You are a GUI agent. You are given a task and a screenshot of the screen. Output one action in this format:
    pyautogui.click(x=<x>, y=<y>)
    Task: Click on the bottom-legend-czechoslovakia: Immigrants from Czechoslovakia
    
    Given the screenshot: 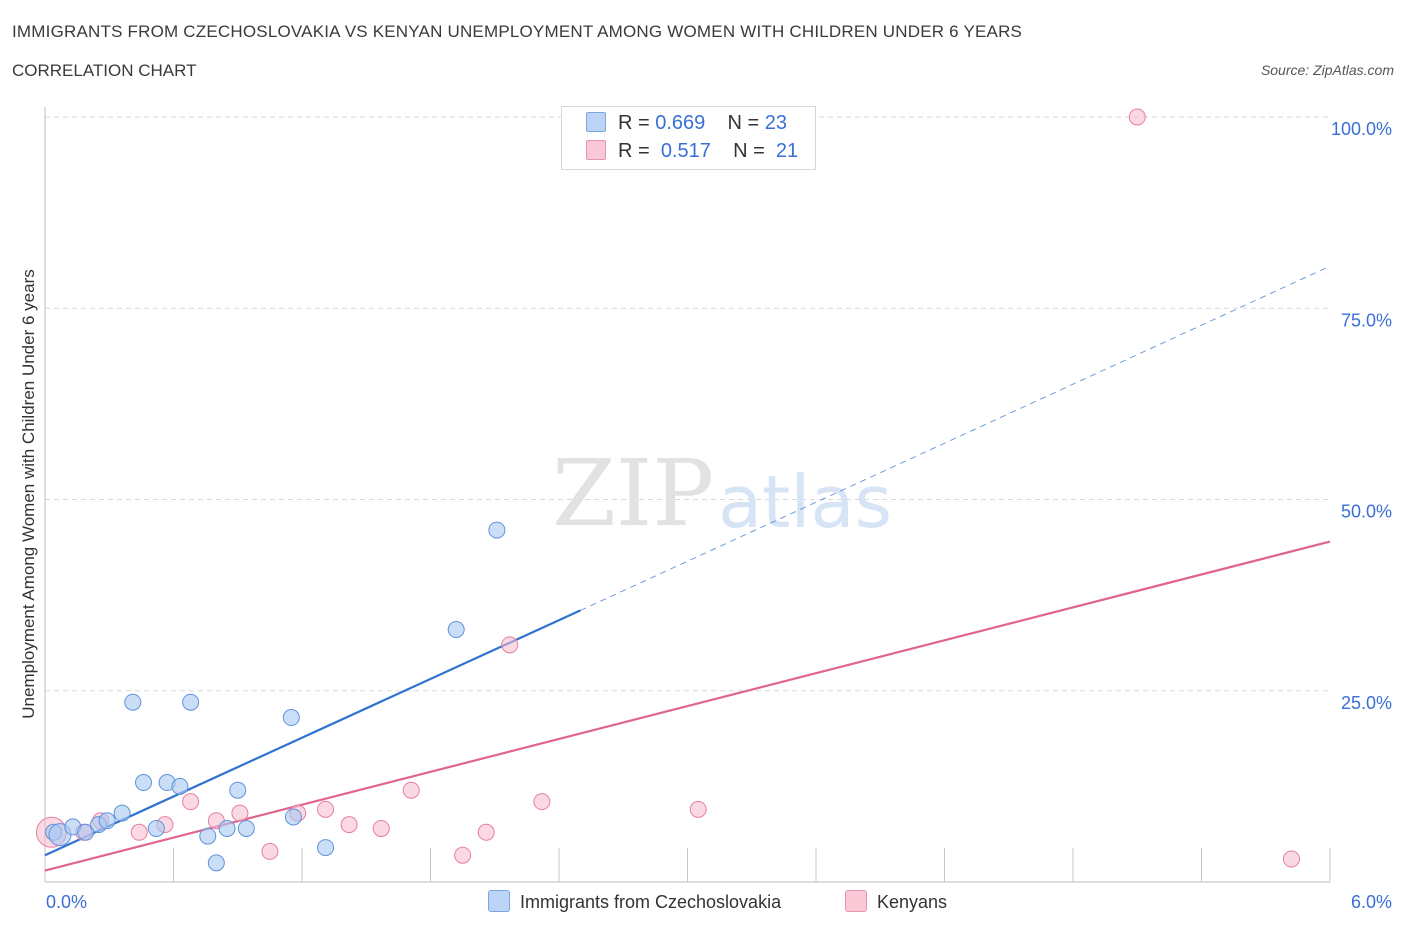 What is the action you would take?
    pyautogui.click(x=634, y=901)
    